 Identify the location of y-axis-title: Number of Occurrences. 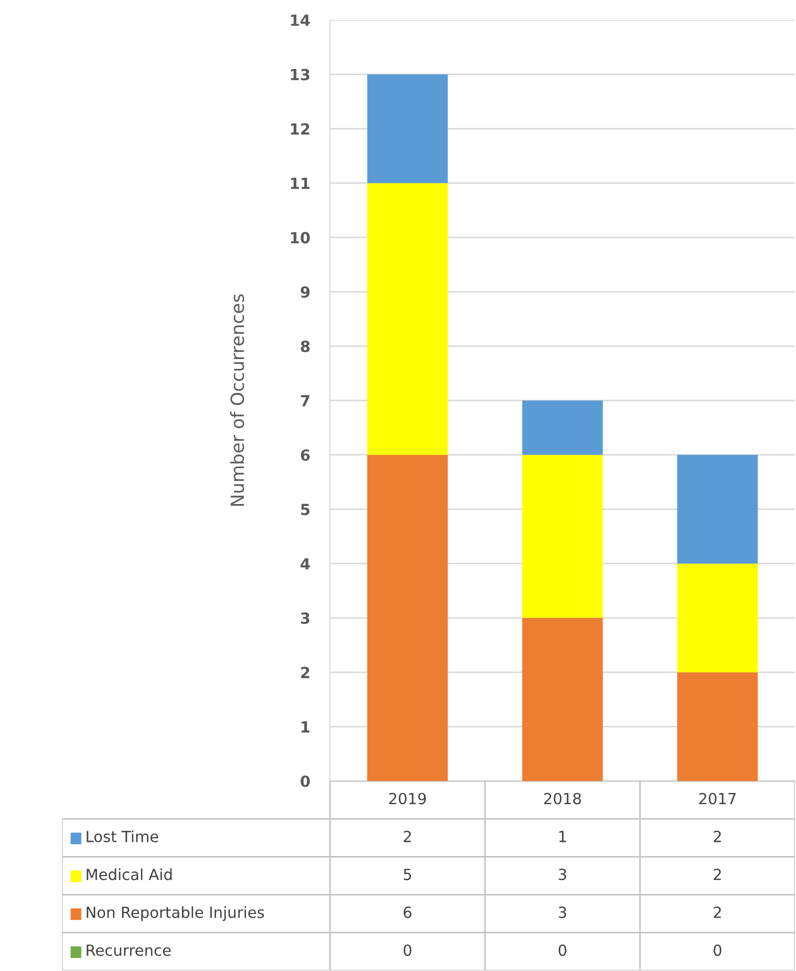
(237, 400).